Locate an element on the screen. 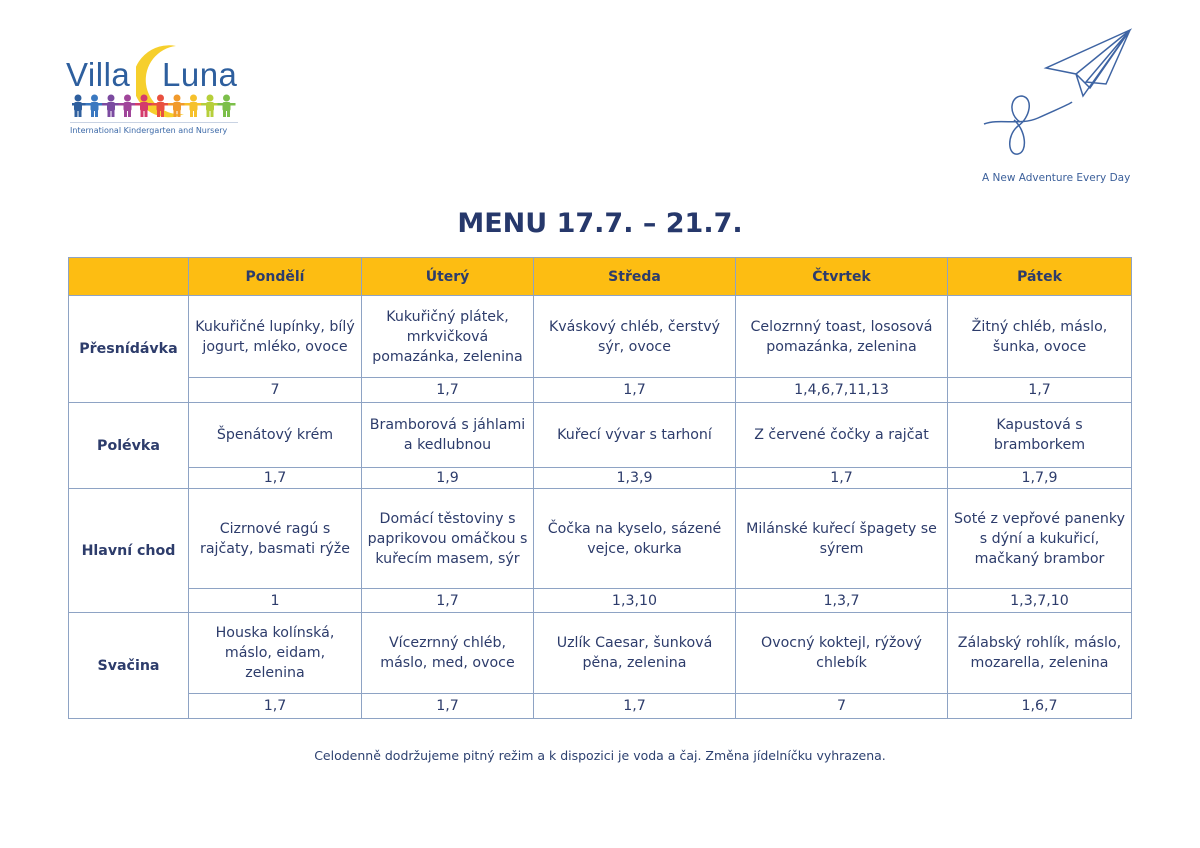 The height and width of the screenshot is (848, 1200). day-header: Čtvrtek is located at coordinates (841, 276).